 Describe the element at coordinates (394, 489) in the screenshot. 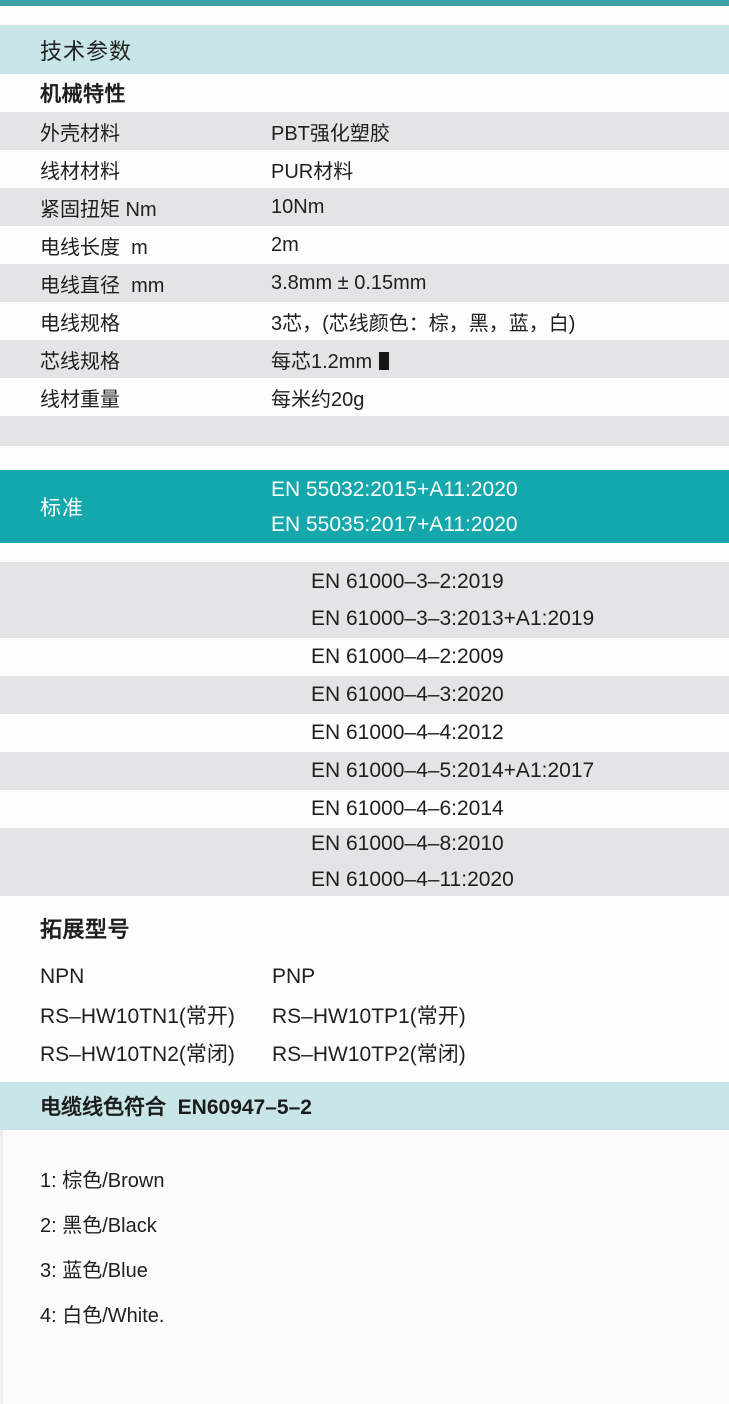

I see `standard-item: EN 55032:2015+A11:2020` at that location.